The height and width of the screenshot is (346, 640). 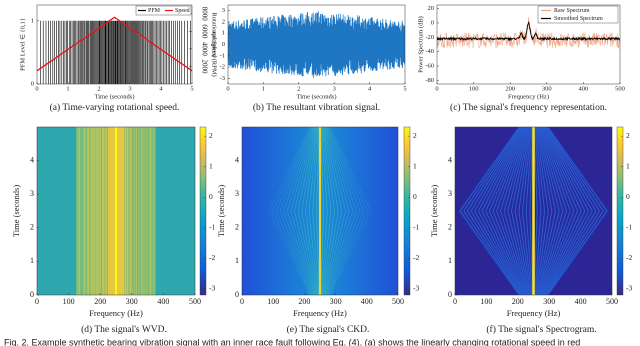 What do you see at coordinates (578, 14) in the screenshot?
I see `legend: Raw Spectrum Smoothed Spectrum` at bounding box center [578, 14].